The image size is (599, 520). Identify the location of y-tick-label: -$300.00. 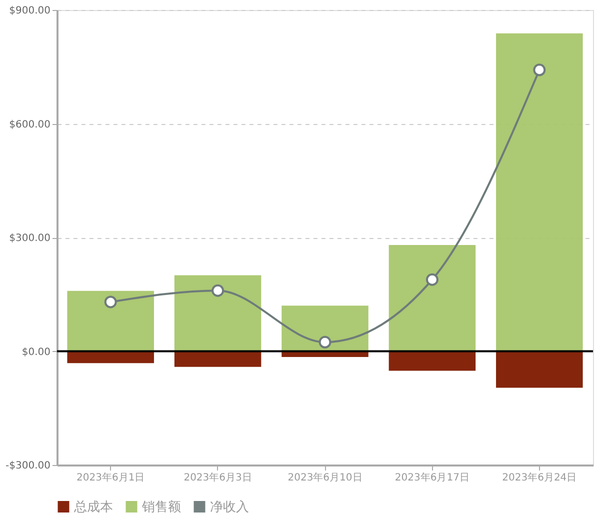
(28, 466).